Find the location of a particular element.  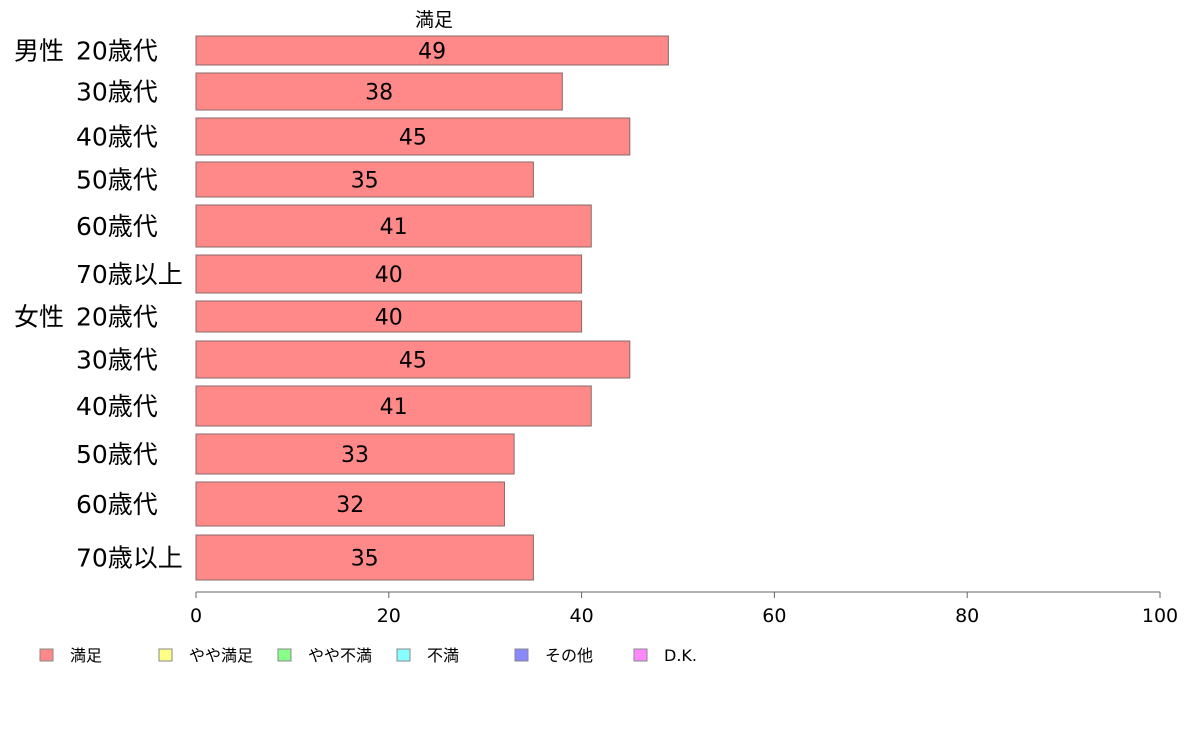

x-axis: 0 20 40 60 80 100 is located at coordinates (684, 609).